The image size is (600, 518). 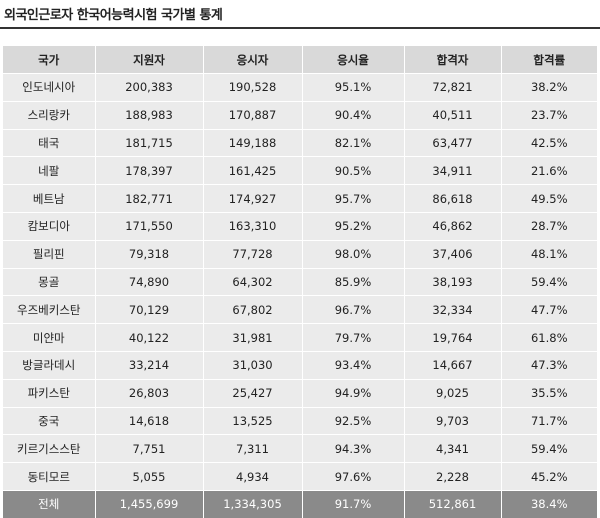 I want to click on cell-passers: 9,703, so click(x=453, y=421).